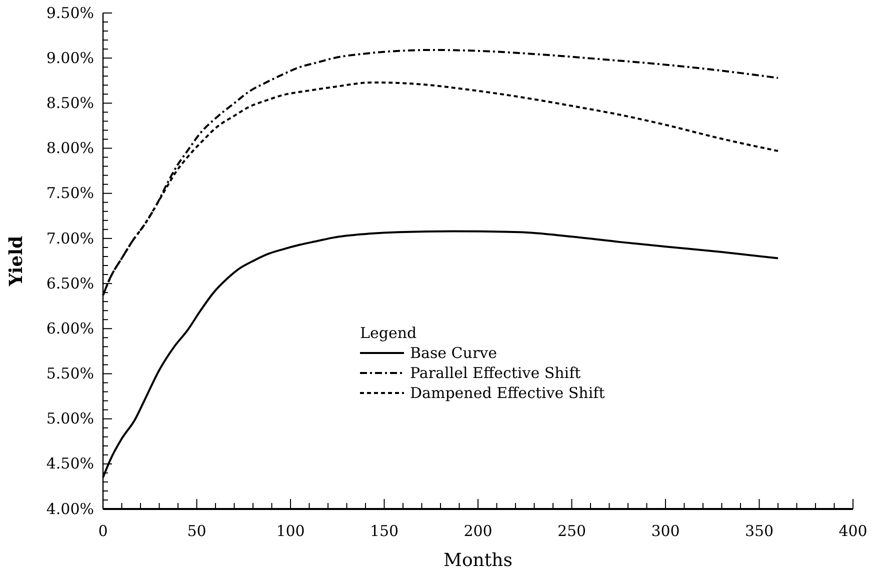  I want to click on y-tick-label: 9.00%, so click(70, 57).